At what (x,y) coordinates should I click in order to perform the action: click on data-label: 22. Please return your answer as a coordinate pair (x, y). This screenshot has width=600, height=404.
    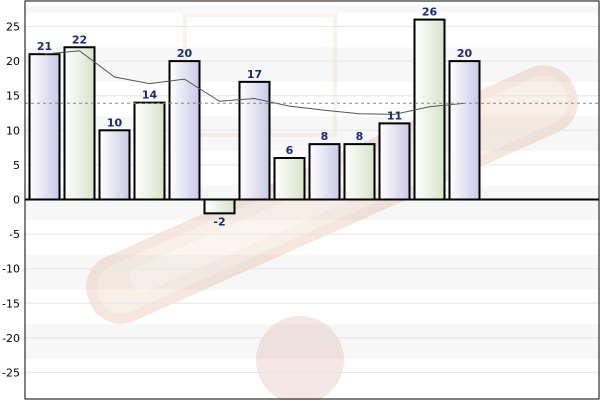
    Looking at the image, I should click on (79, 39).